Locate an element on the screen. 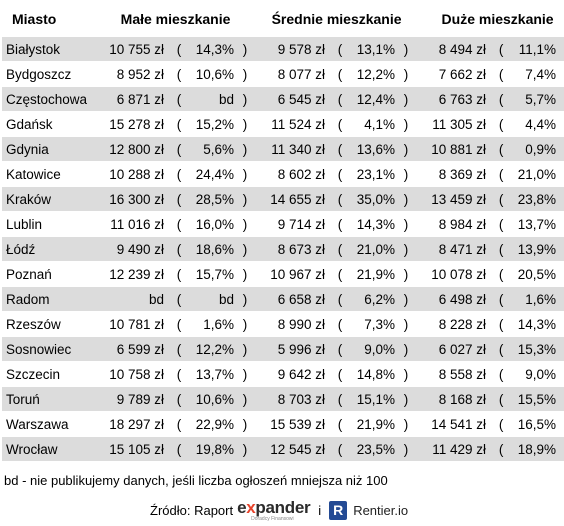 The width and height of the screenshot is (564, 526). medium-pct-cell: 4,1% is located at coordinates (374, 124).